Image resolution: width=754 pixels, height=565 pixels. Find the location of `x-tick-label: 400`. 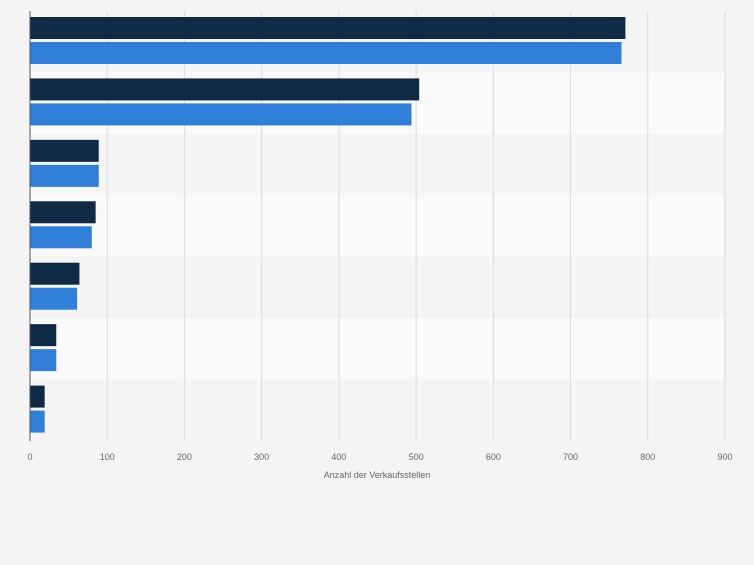

x-tick-label: 400 is located at coordinates (338, 457).